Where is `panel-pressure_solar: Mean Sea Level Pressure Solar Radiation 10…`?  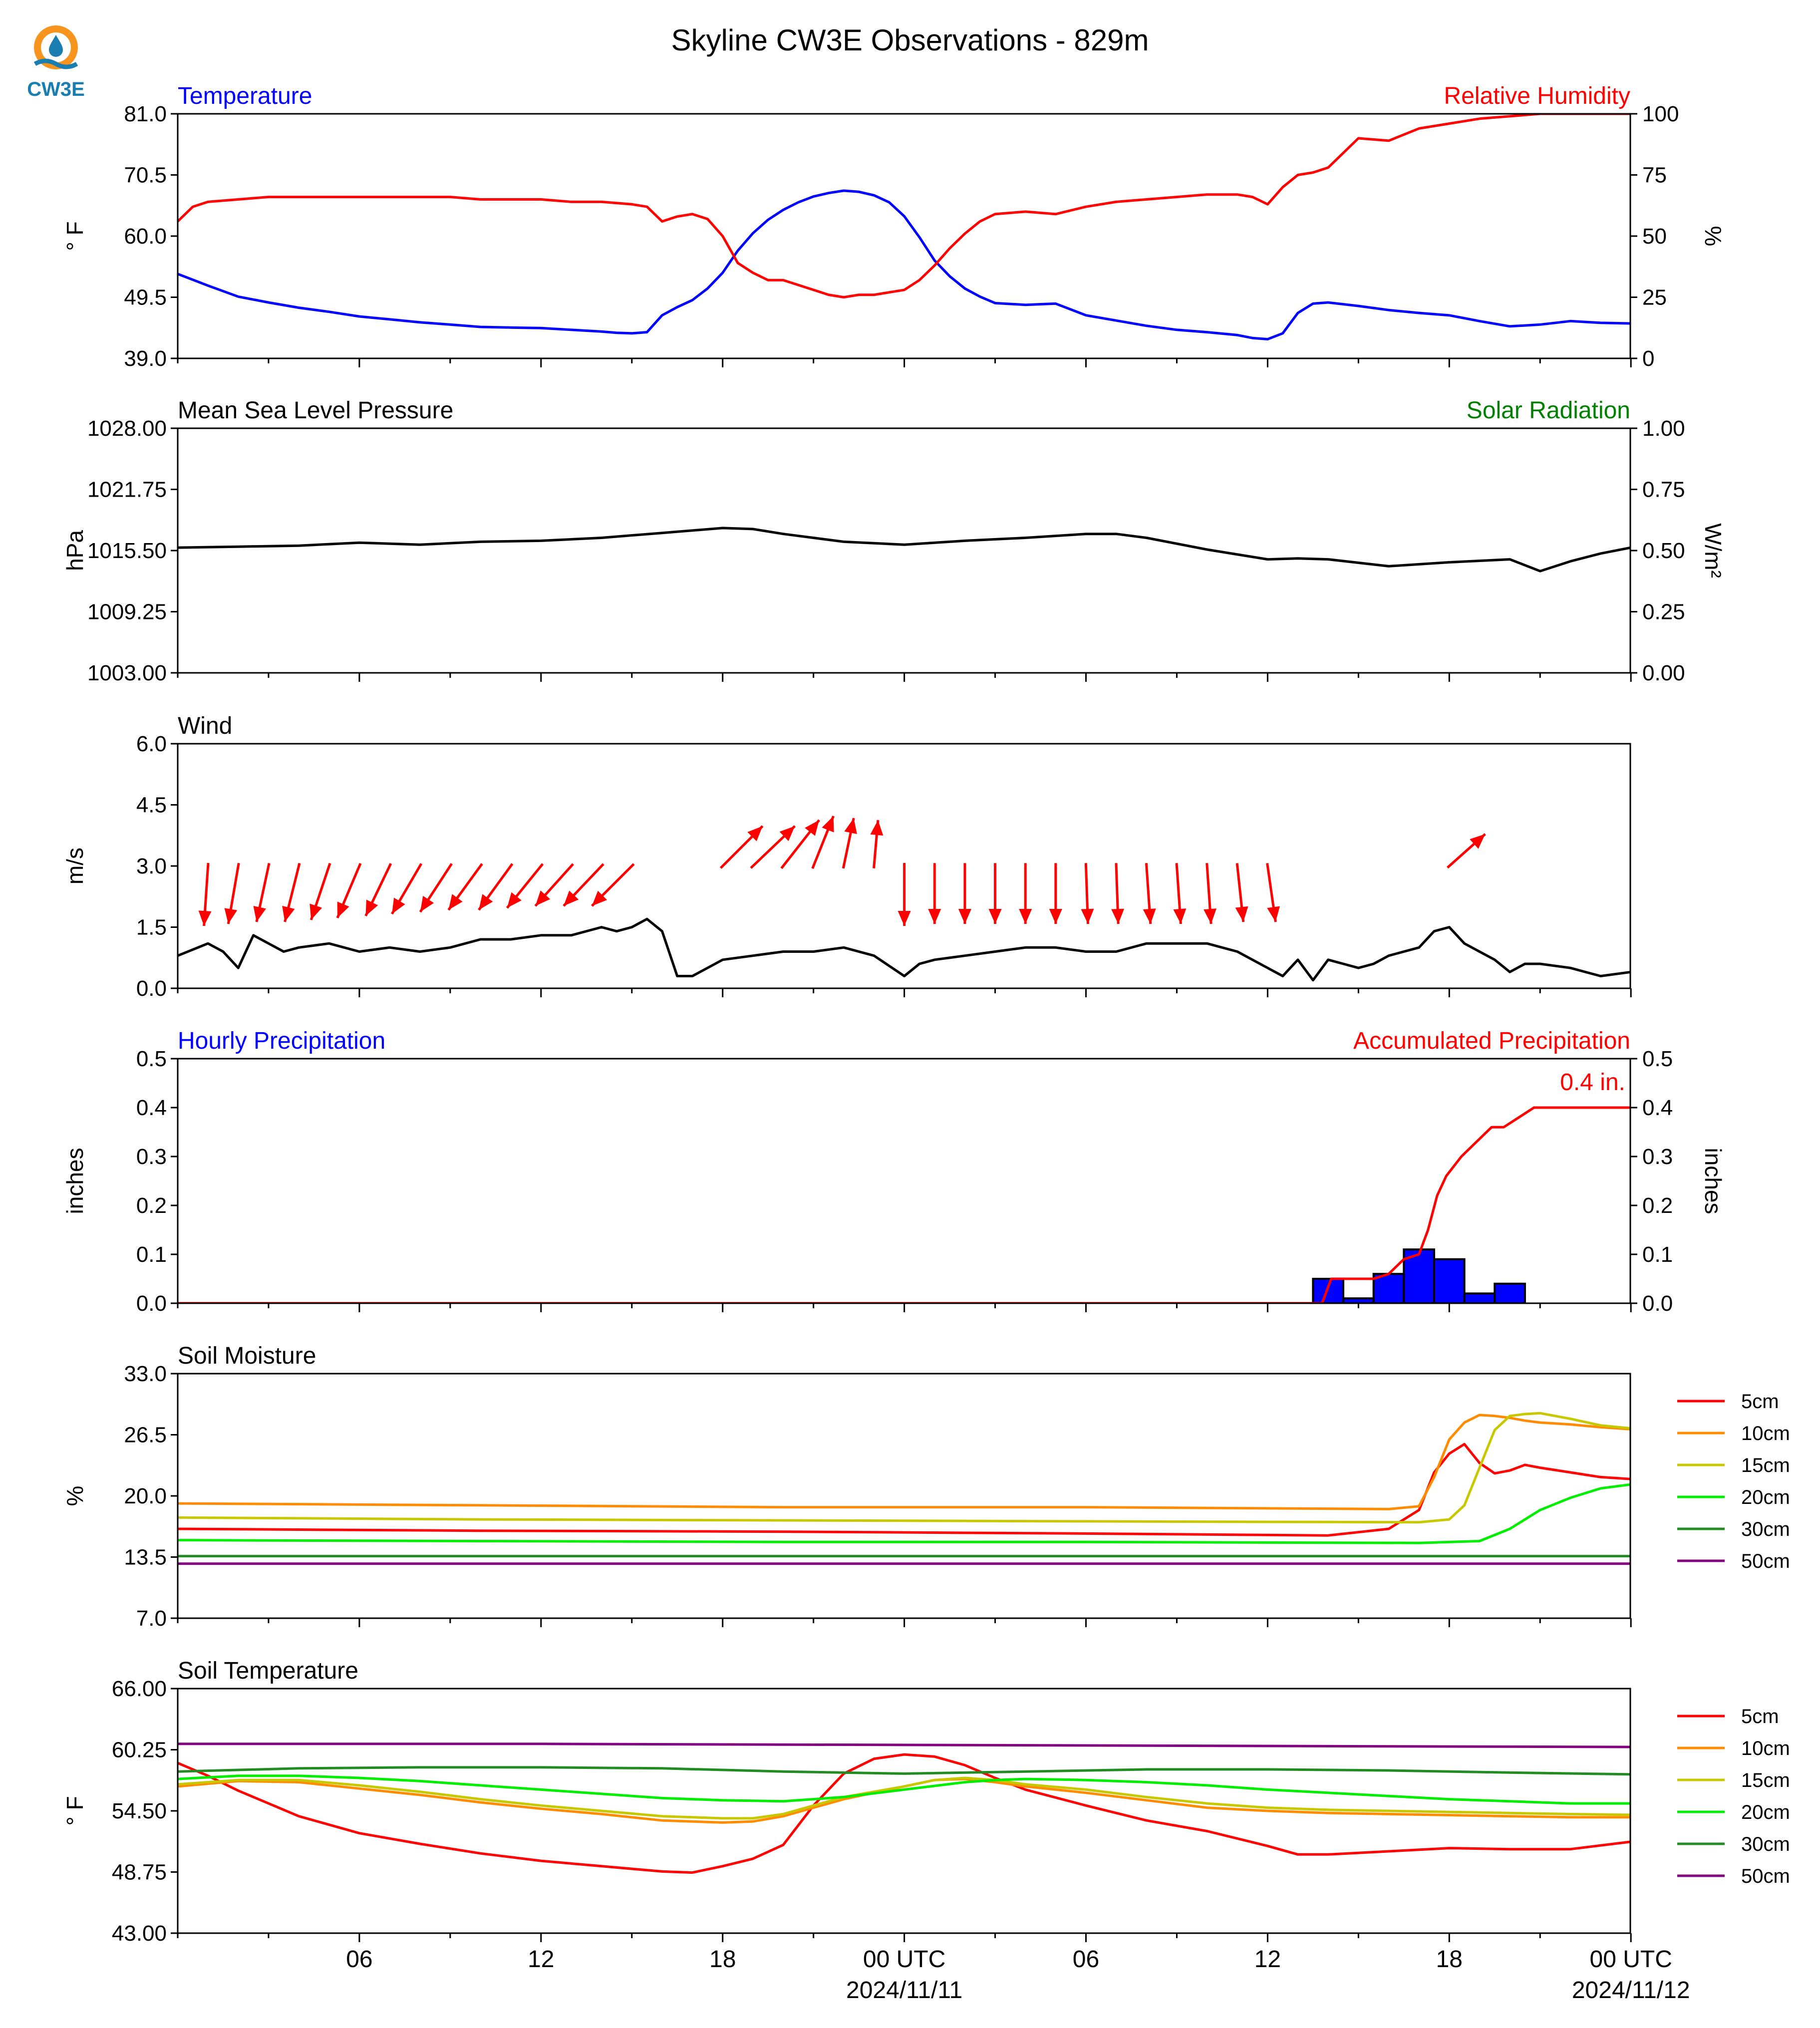
panel-pressure_solar: Mean Sea Level Pressure Solar Radiation 10… is located at coordinates (894, 541).